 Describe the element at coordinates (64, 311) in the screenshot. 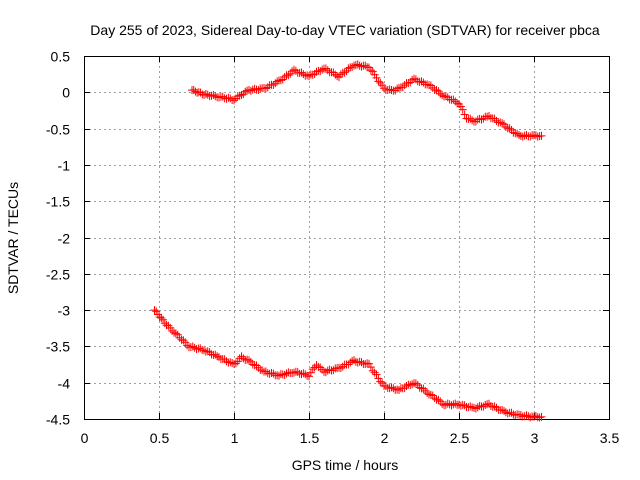

I see `y-tick-label: -3` at that location.